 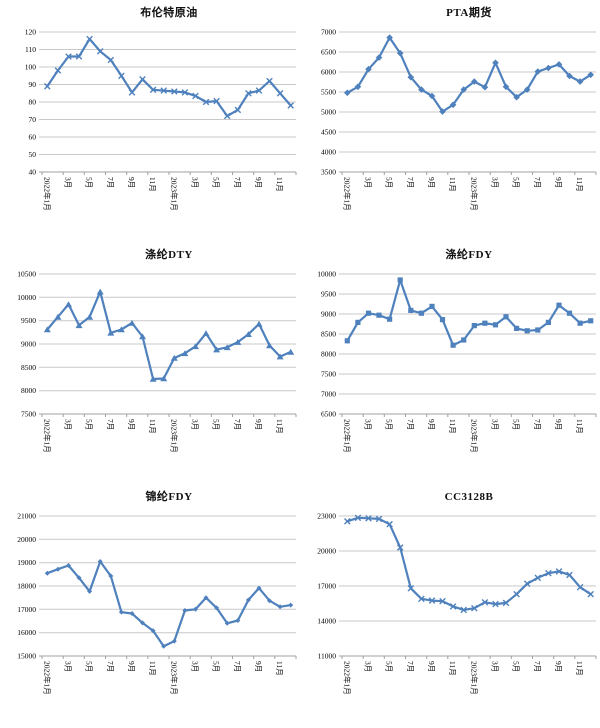 What do you see at coordinates (33, 154) in the screenshot?
I see `y-axis-tick-label: 50` at bounding box center [33, 154].